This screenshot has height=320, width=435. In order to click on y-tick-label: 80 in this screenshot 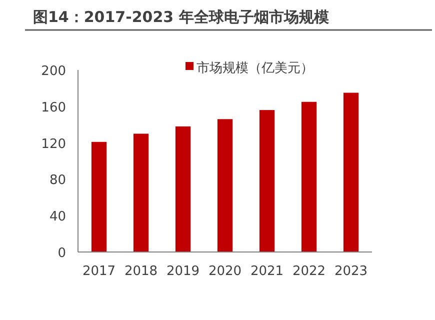, I will do `click(57, 180)`.